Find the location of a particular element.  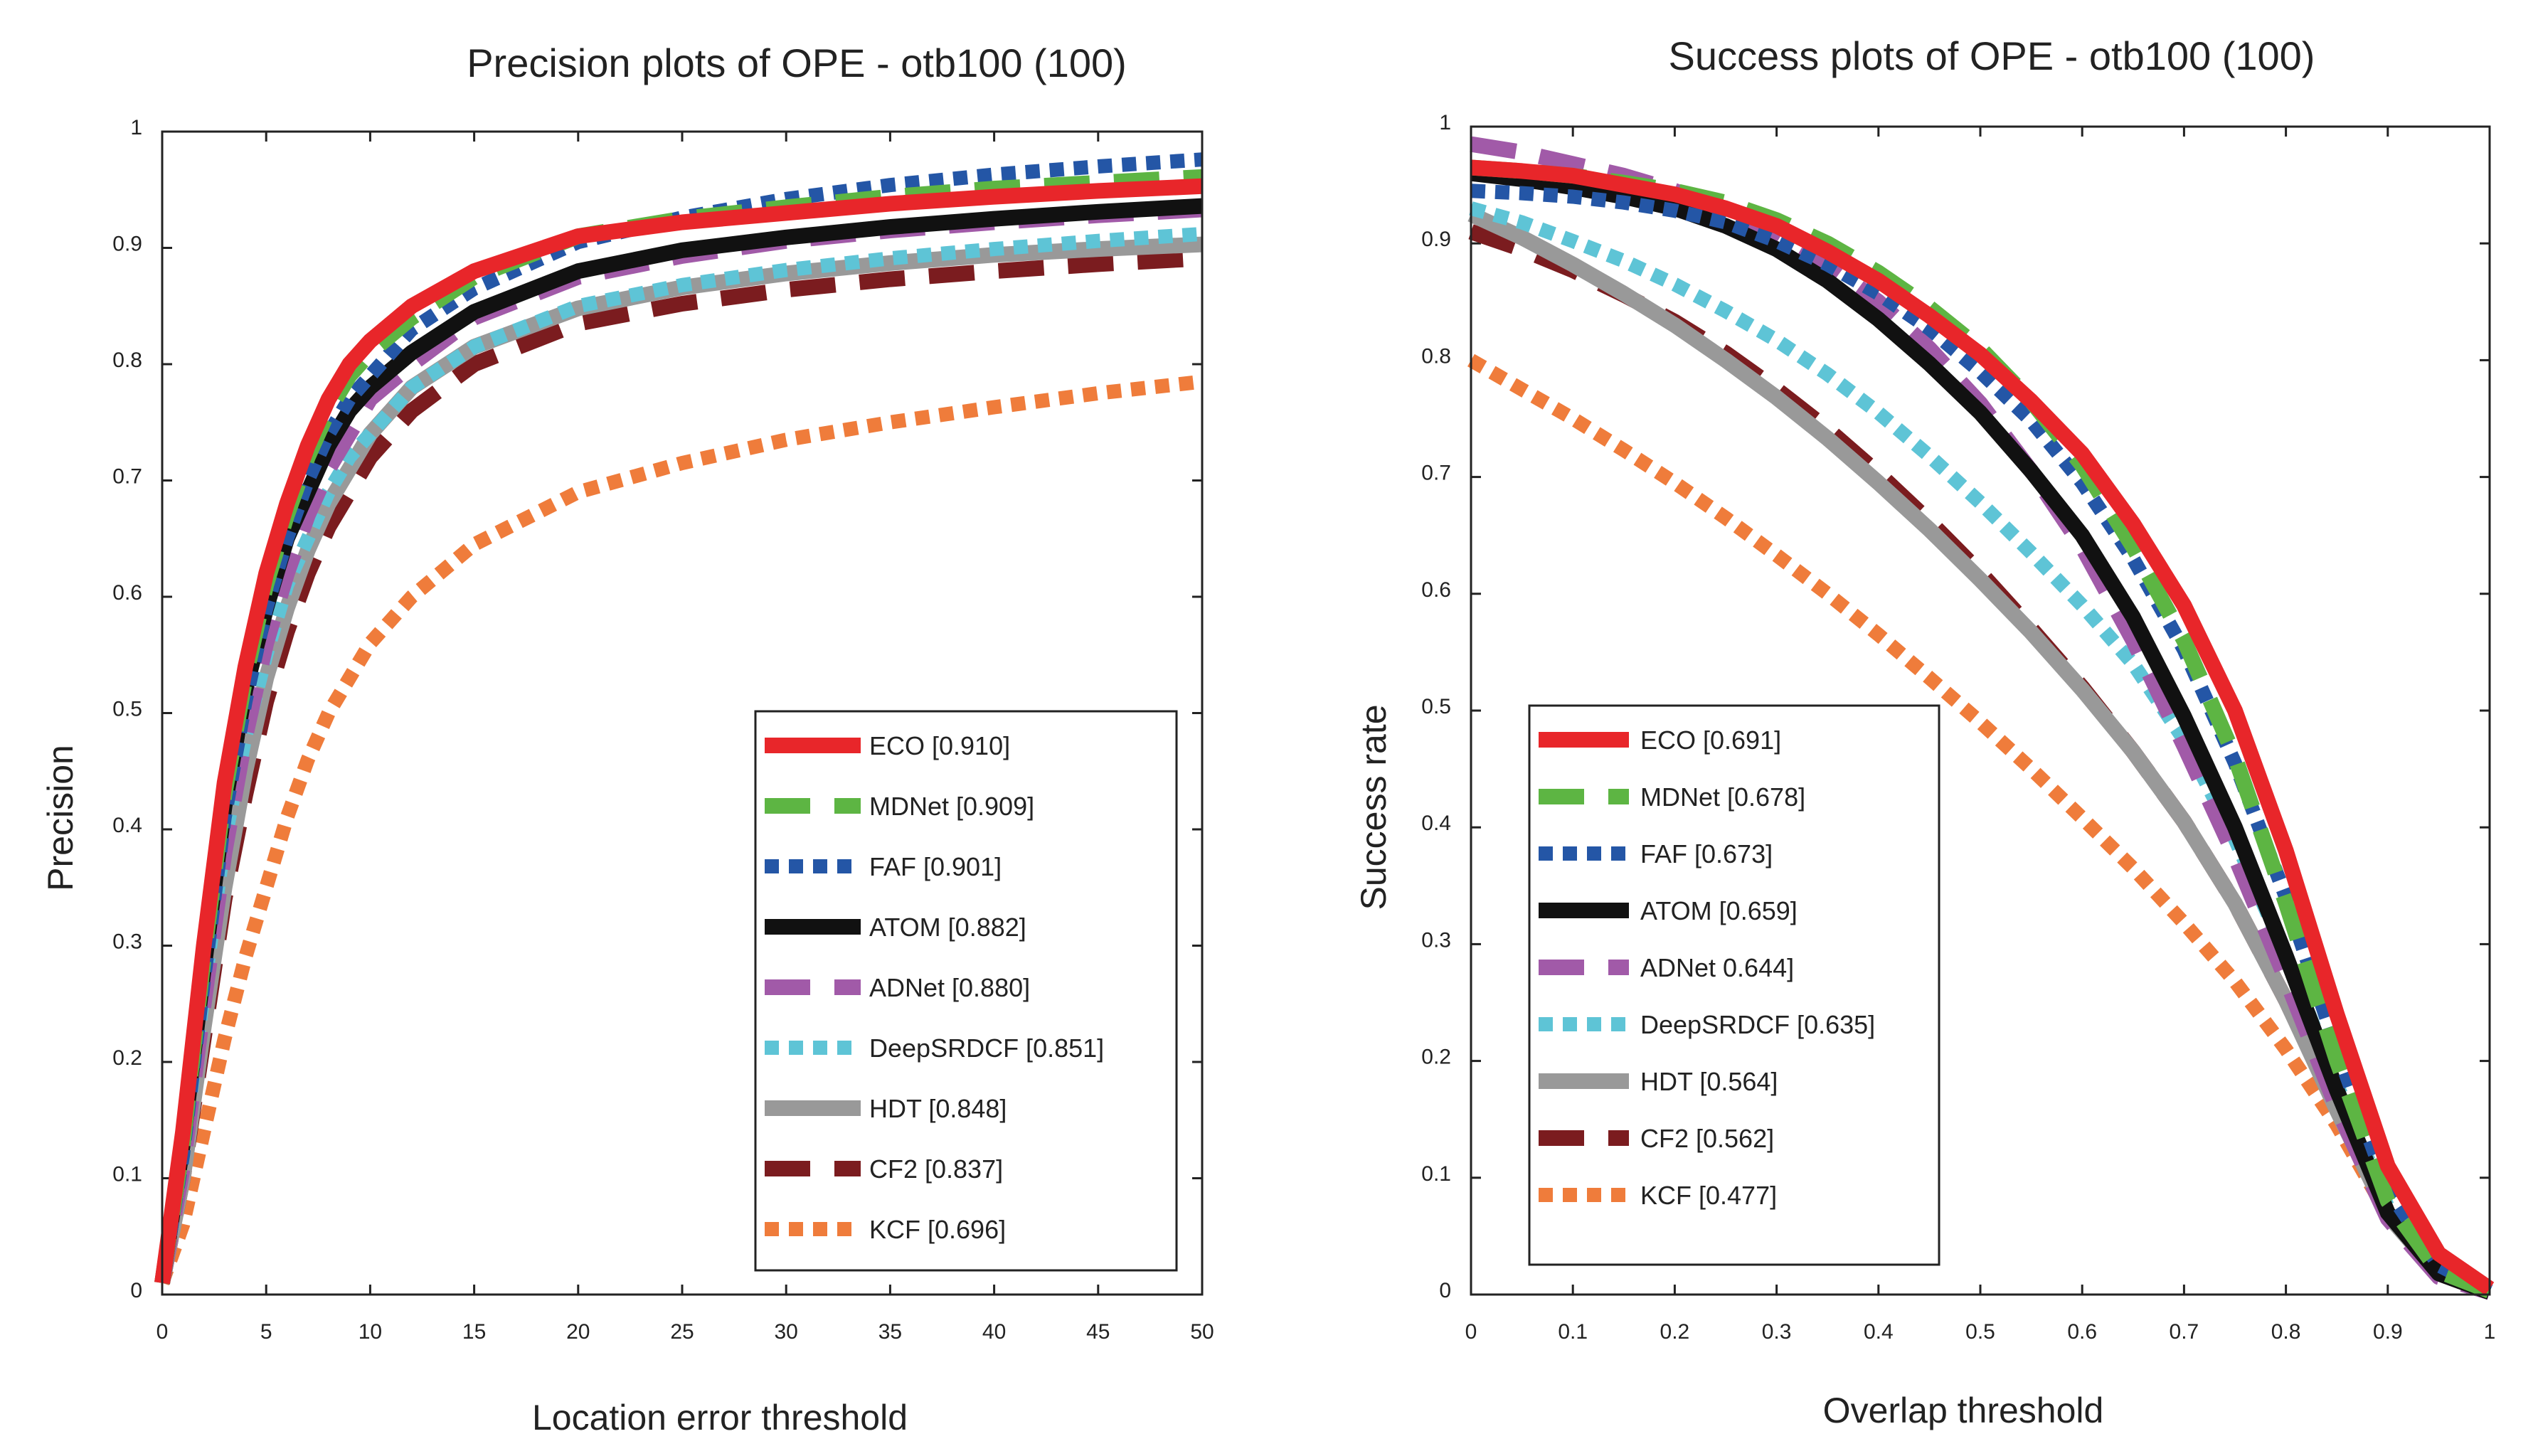

legend-label-atom: ATOM [0.659] is located at coordinates (1719, 910).